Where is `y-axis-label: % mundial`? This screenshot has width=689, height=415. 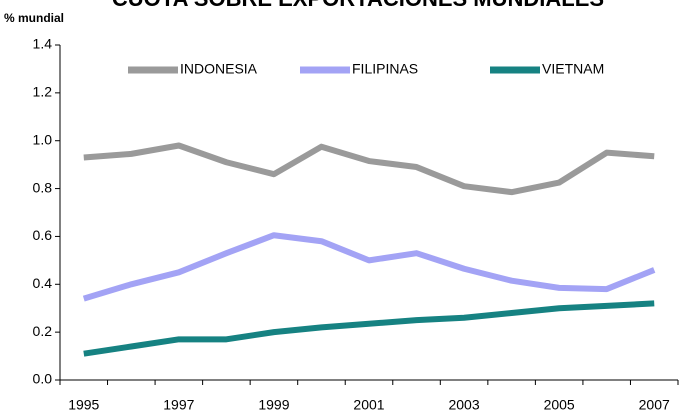
y-axis-label: % mundial is located at coordinates (34, 18).